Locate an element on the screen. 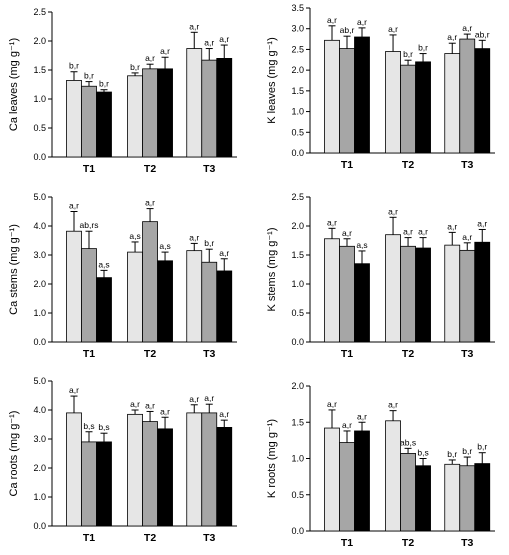 This screenshot has height=555, width=509. y-axis-title: Ca roots (mg g⁻¹) is located at coordinates (14, 454).